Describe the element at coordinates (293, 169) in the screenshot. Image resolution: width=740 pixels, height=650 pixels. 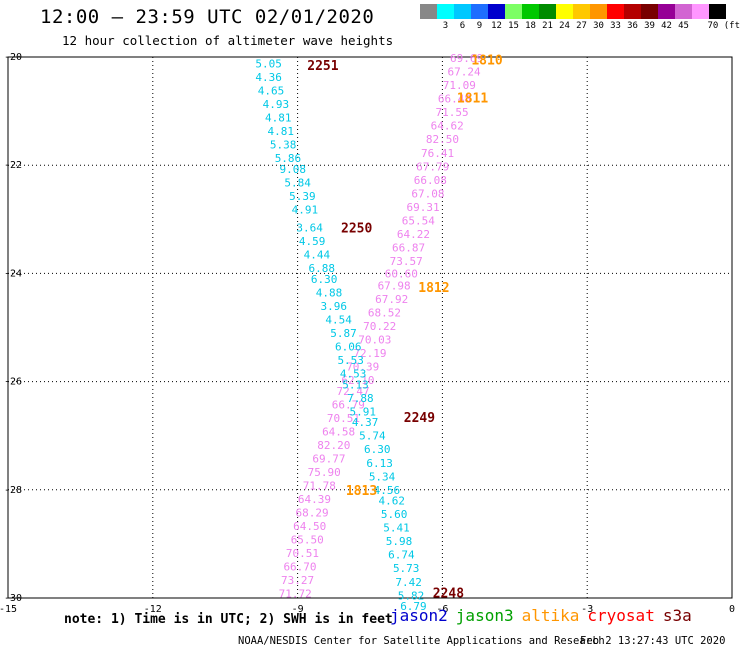
I see `wave-height-label: 9.08` at that location.